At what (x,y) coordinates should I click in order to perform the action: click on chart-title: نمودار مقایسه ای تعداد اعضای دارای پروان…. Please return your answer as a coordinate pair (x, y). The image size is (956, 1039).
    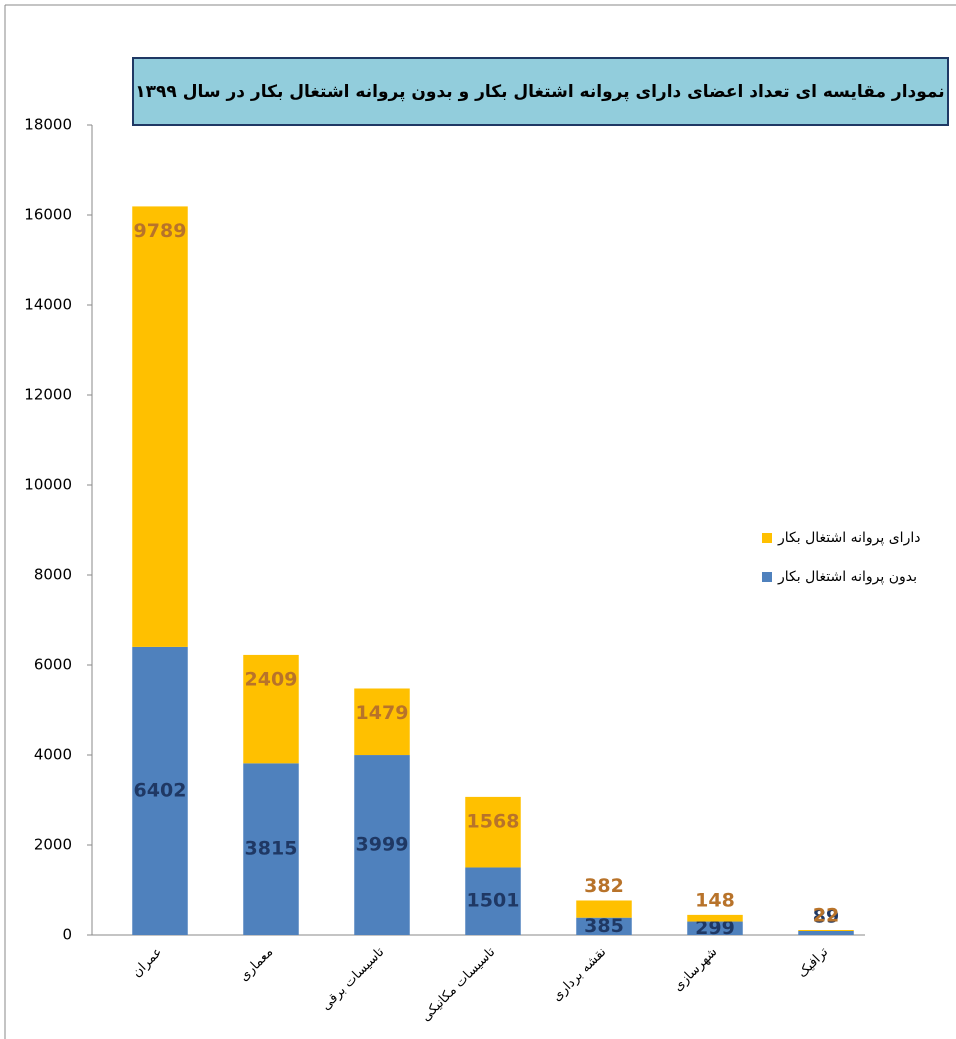
    Looking at the image, I should click on (539, 92).